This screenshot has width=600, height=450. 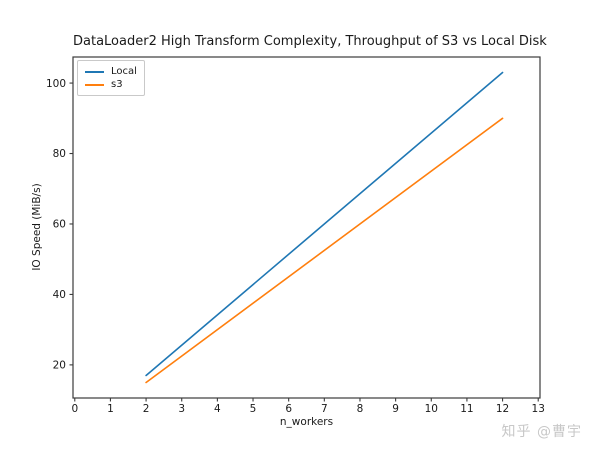 I want to click on y-tick-label: 40, so click(x=59, y=295).